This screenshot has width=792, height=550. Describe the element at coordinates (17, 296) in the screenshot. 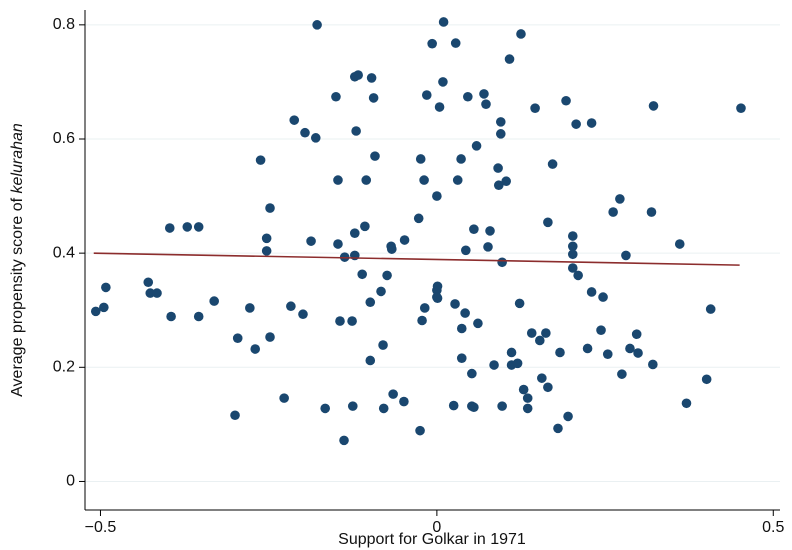

I see `y-axis-label-text: Average propensity score of` at that location.